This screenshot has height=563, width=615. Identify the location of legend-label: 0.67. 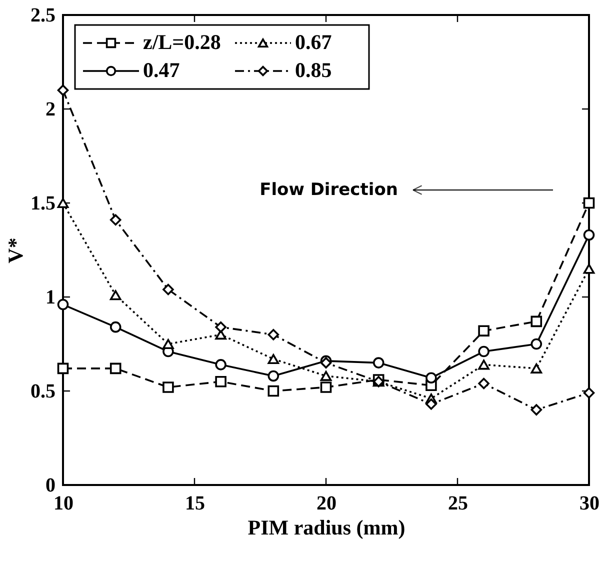
(313, 42).